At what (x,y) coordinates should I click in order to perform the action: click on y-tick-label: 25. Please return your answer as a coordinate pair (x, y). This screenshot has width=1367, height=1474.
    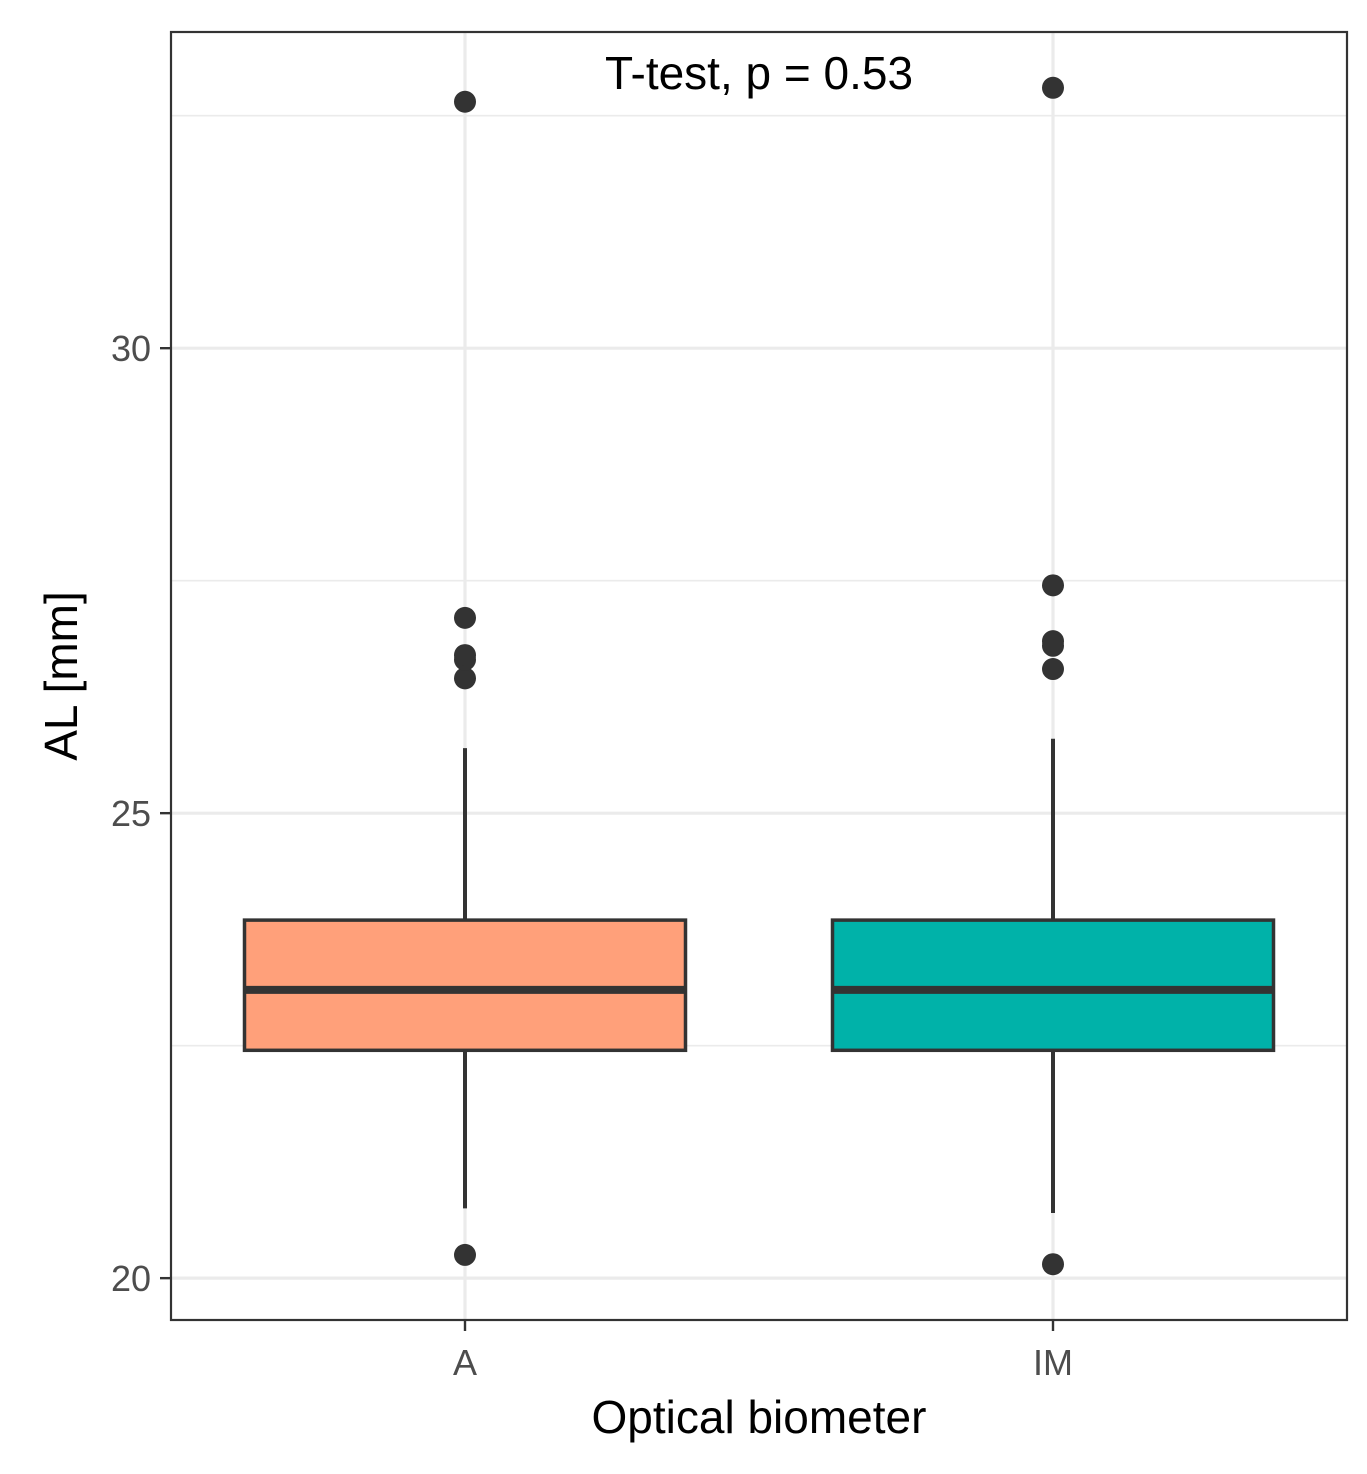
    Looking at the image, I should click on (131, 813).